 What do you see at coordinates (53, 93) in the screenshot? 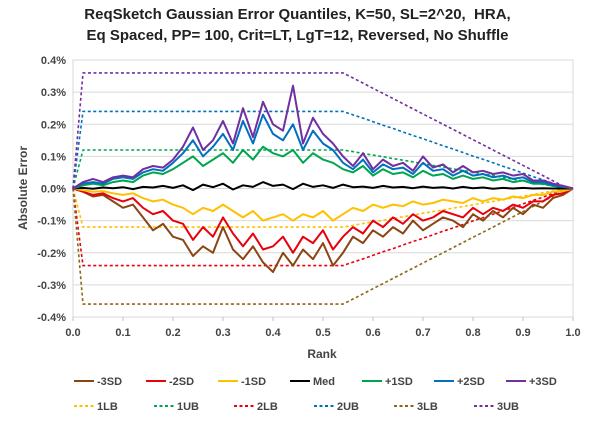
I see `y-tick-label: 0.3%` at bounding box center [53, 93].